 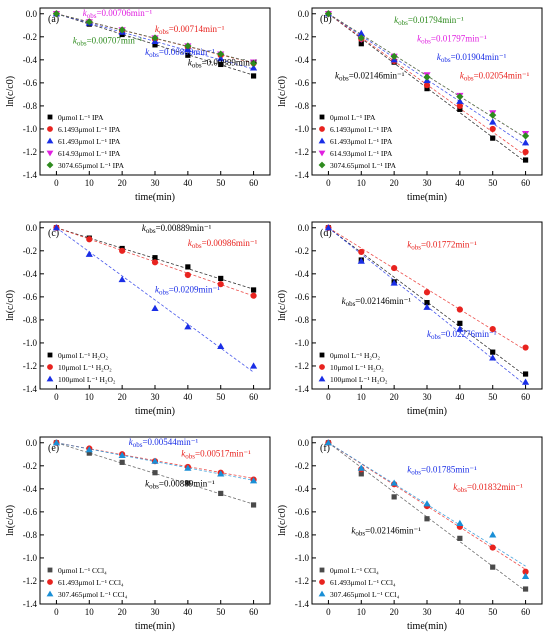 I want to click on legend-entry: 307.465μmol L⁻¹ CCl₄, so click(x=93, y=594).